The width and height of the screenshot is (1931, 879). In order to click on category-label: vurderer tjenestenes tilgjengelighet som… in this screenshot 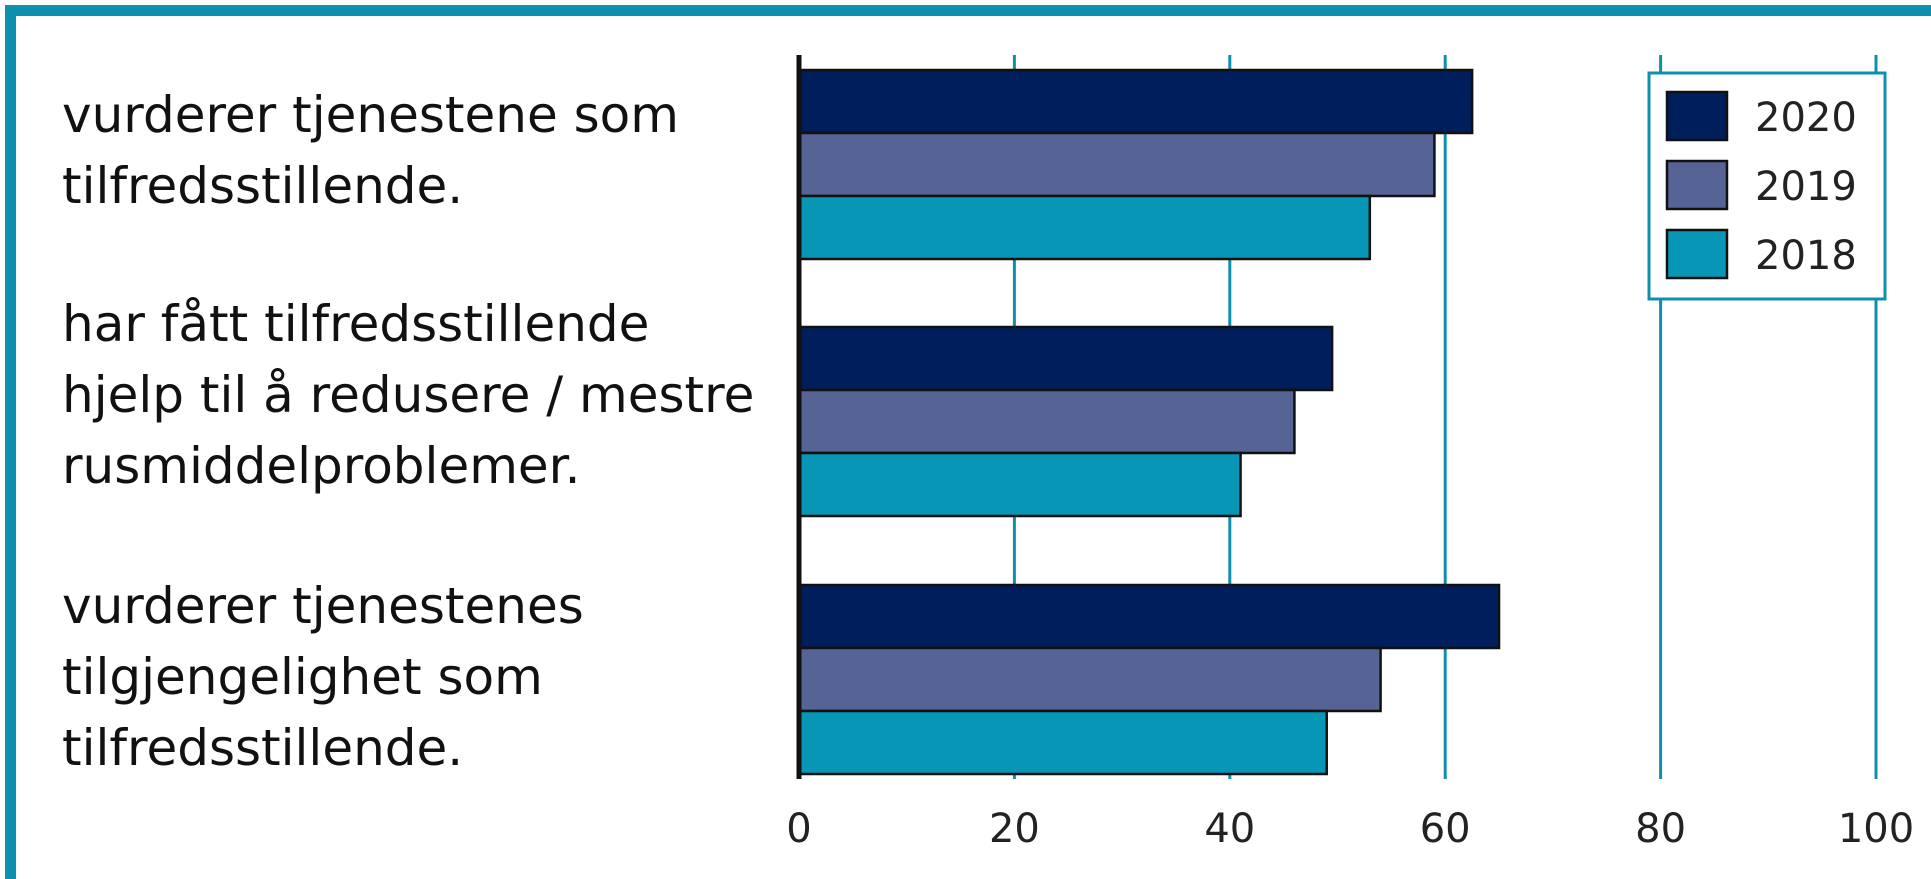, I will do `click(323, 677)`.